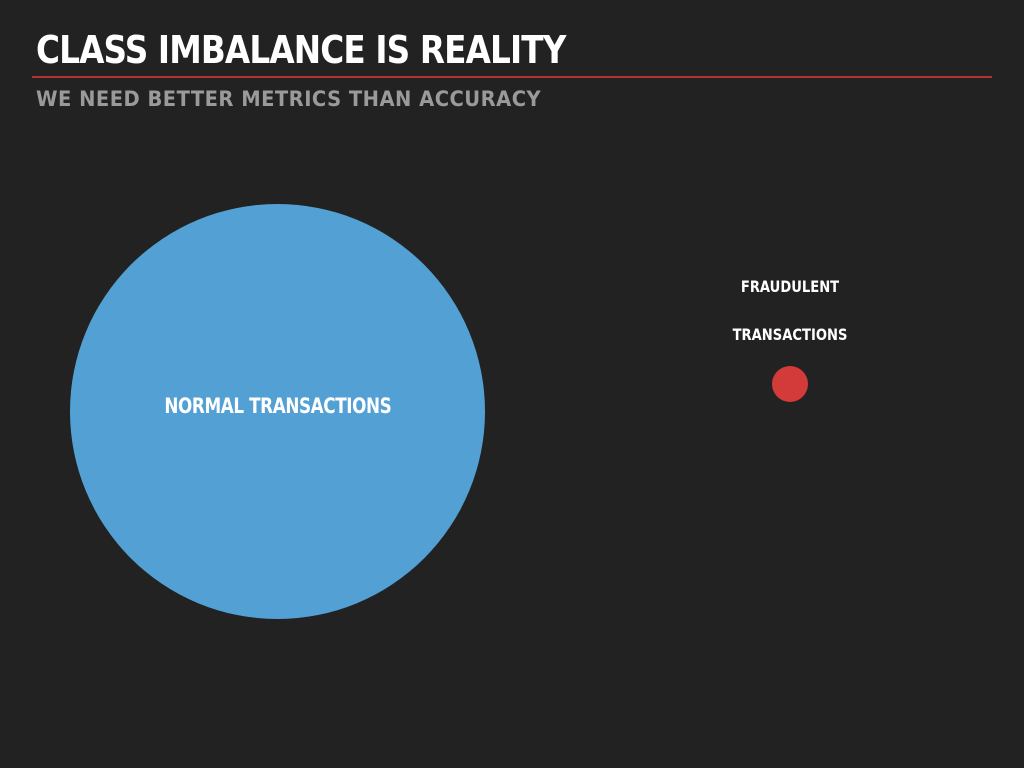  I want to click on slide-title: CLASS IMBALANCE IS REALITY, so click(301, 50).